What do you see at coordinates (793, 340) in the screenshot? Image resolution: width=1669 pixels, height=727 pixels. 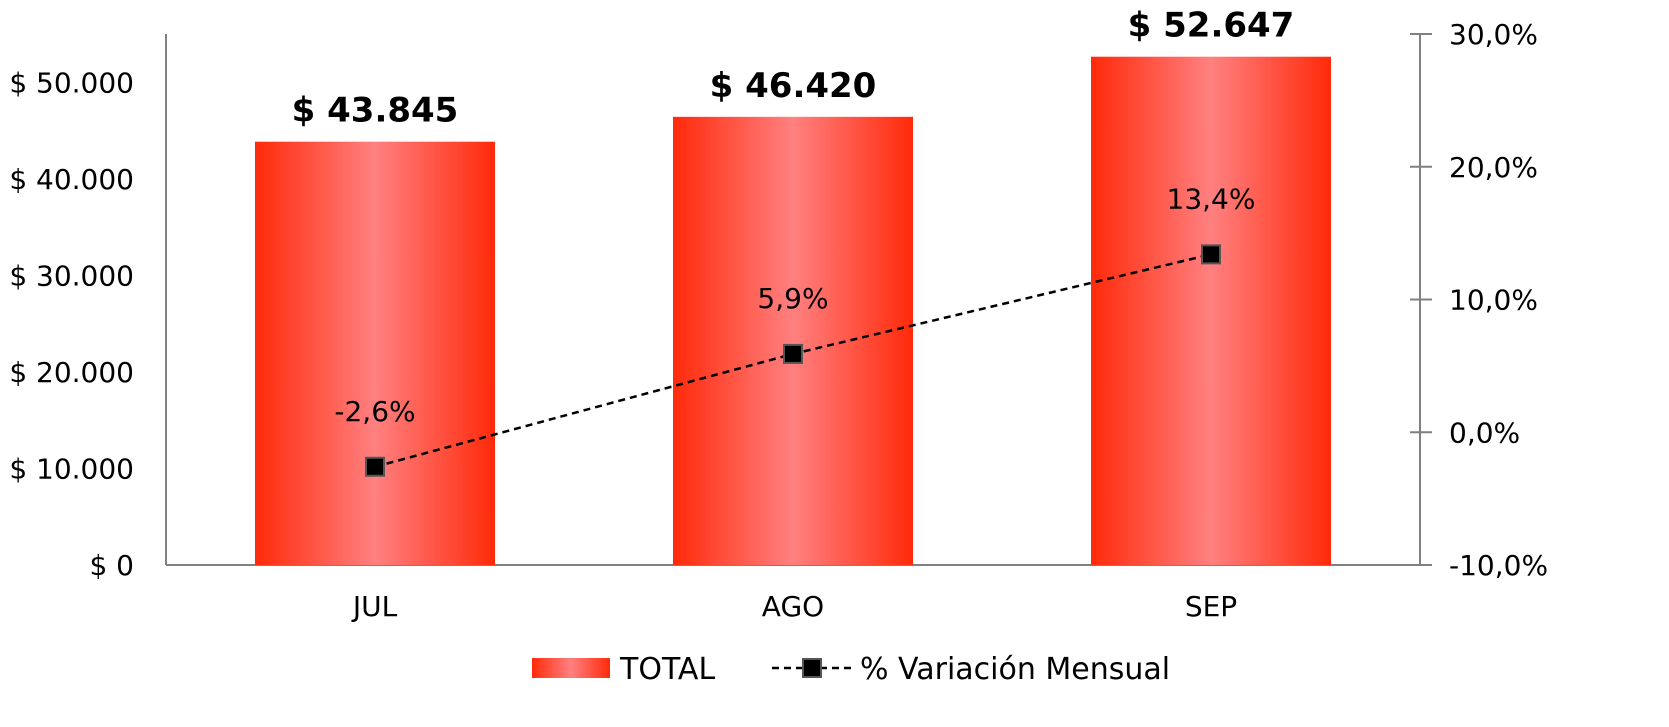 I see `bar-ago` at bounding box center [793, 340].